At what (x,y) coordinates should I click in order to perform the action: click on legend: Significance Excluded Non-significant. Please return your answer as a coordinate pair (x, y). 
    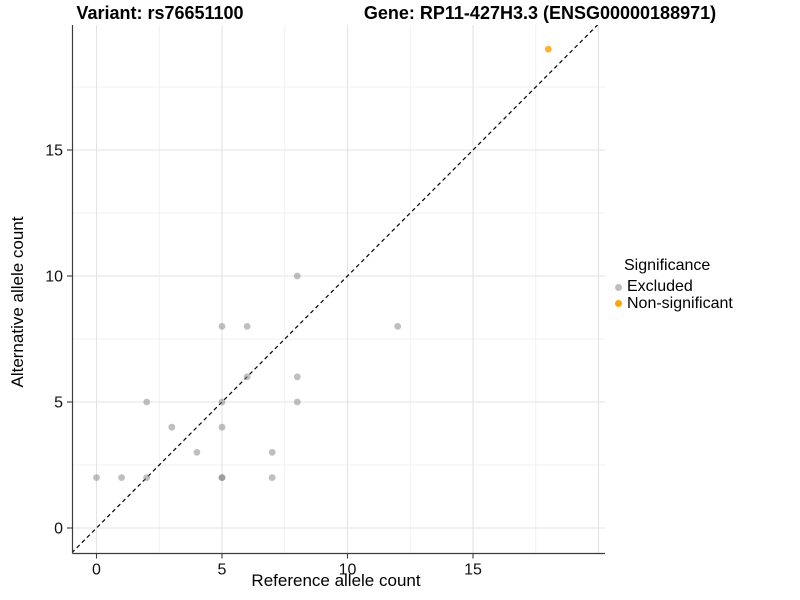
    Looking at the image, I should click on (671, 284).